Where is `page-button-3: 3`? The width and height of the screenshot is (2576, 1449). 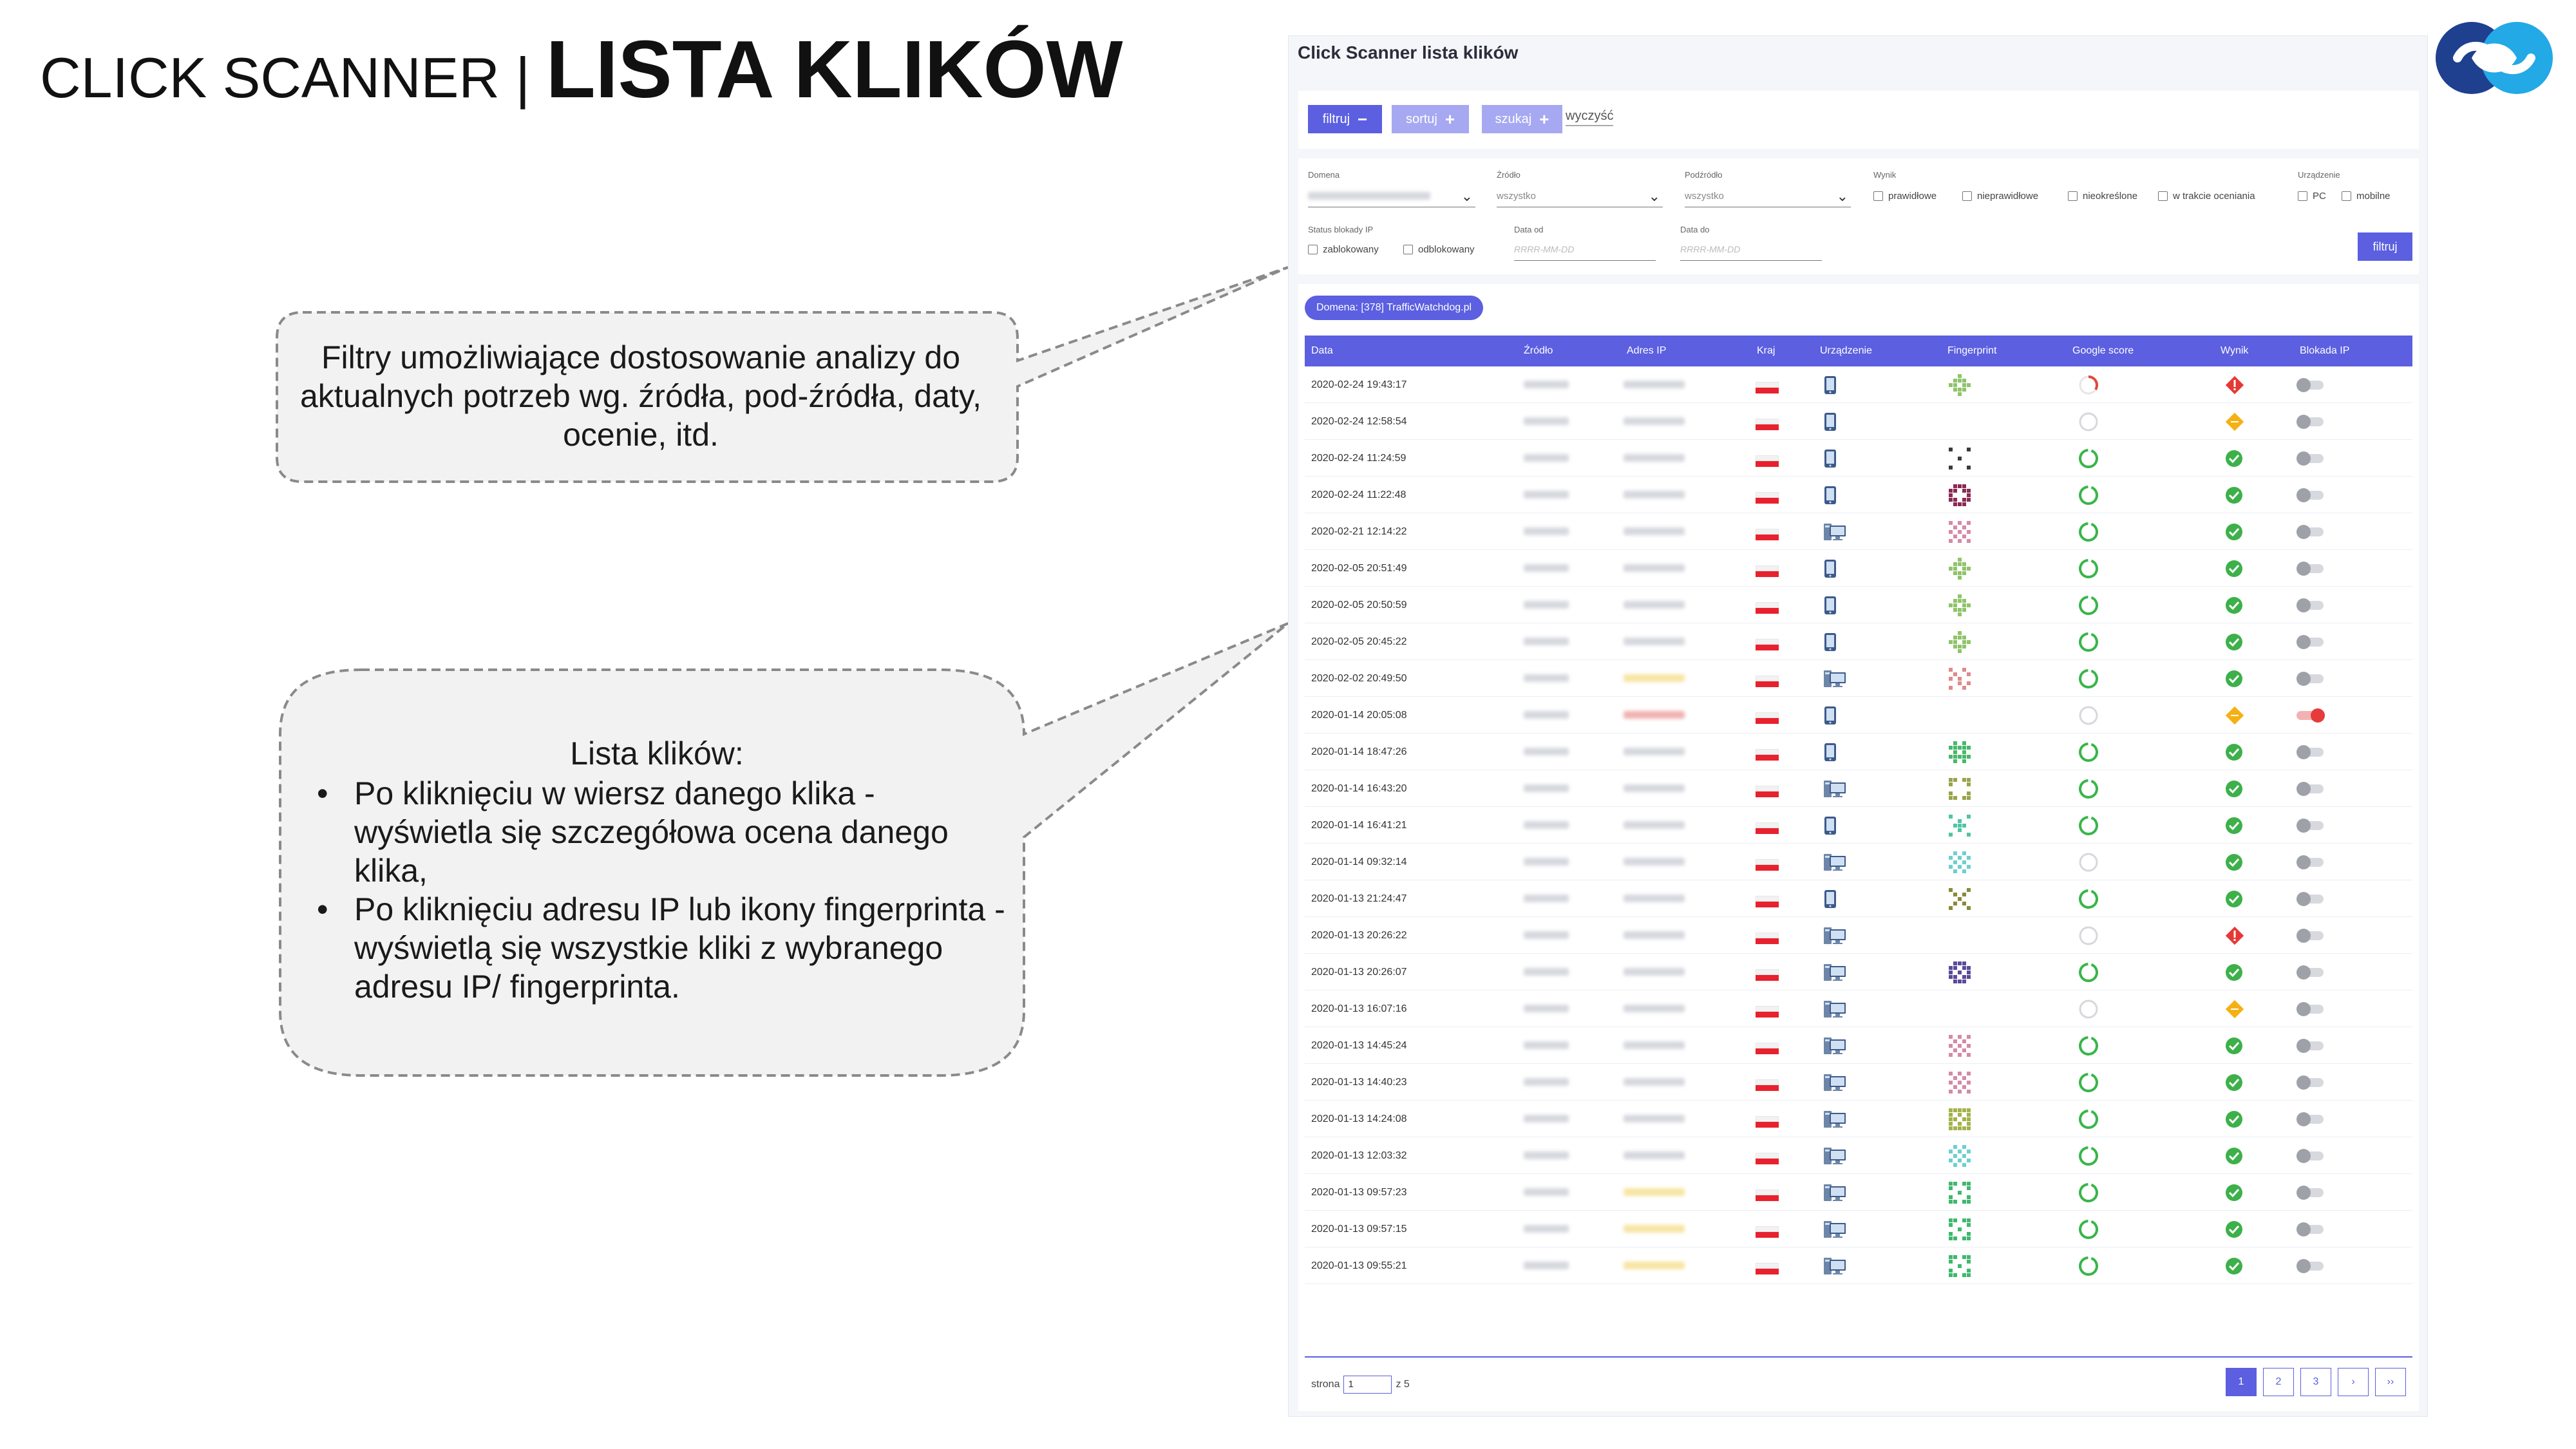 page-button-3: 3 is located at coordinates (2315, 1382).